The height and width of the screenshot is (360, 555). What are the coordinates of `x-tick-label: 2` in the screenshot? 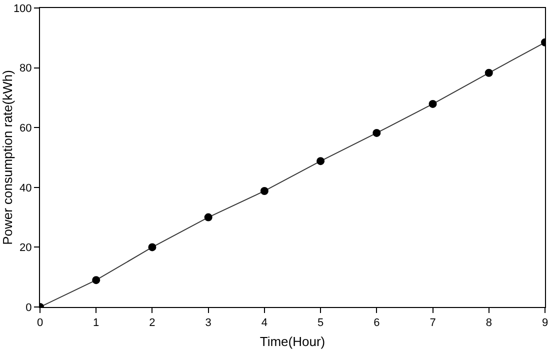 It's located at (152, 323).